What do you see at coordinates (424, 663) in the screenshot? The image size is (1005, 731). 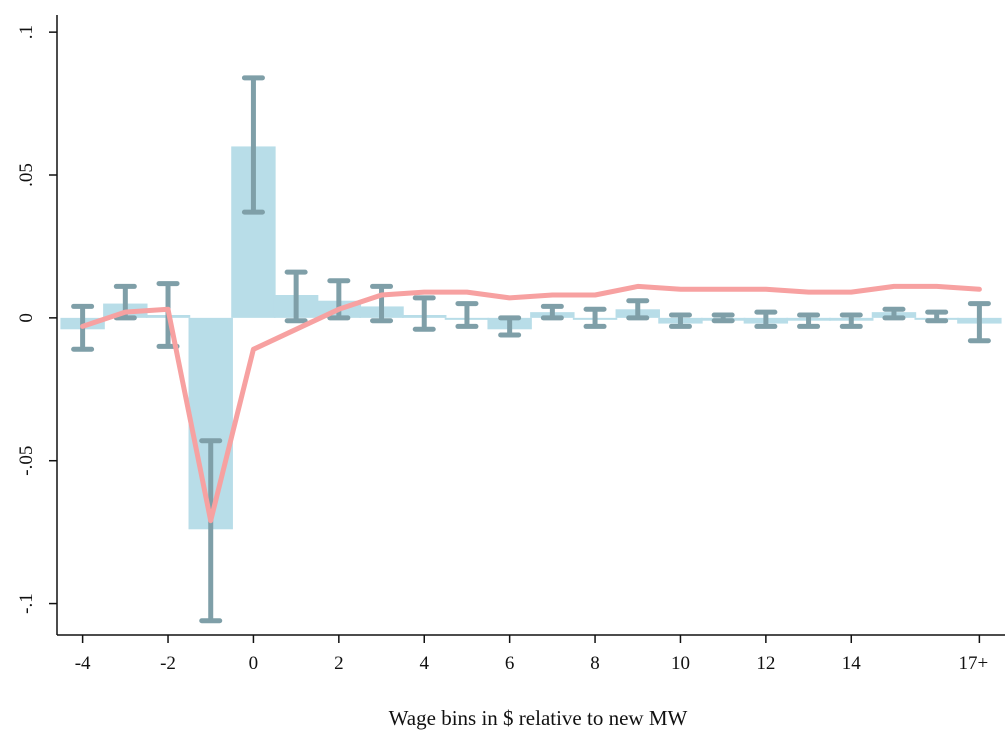 I see `x-tick-label-4: 4` at bounding box center [424, 663].